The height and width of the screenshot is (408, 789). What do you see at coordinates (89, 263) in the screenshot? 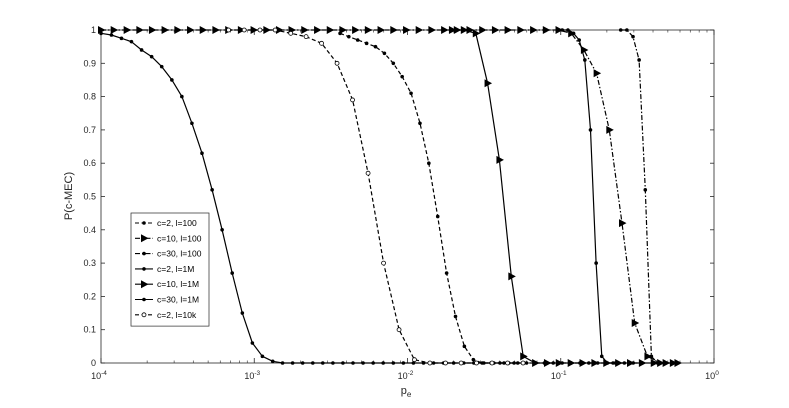
I see `y-tick-label: 0.3` at bounding box center [89, 263].